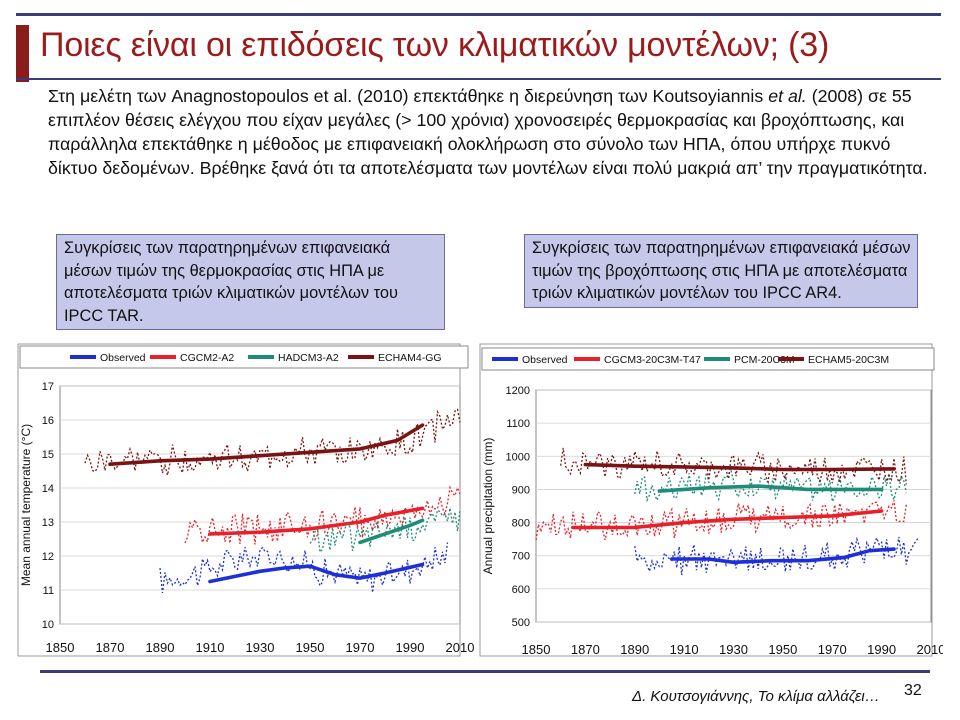 The height and width of the screenshot is (720, 960). I want to click on y-tick-label: 600, so click(521, 590).